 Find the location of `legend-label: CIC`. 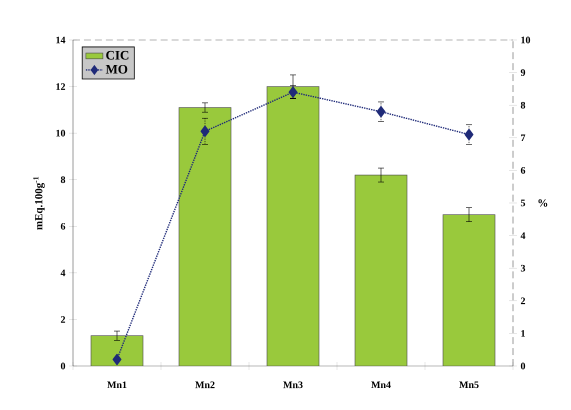

legend-label: CIC is located at coordinates (117, 55).